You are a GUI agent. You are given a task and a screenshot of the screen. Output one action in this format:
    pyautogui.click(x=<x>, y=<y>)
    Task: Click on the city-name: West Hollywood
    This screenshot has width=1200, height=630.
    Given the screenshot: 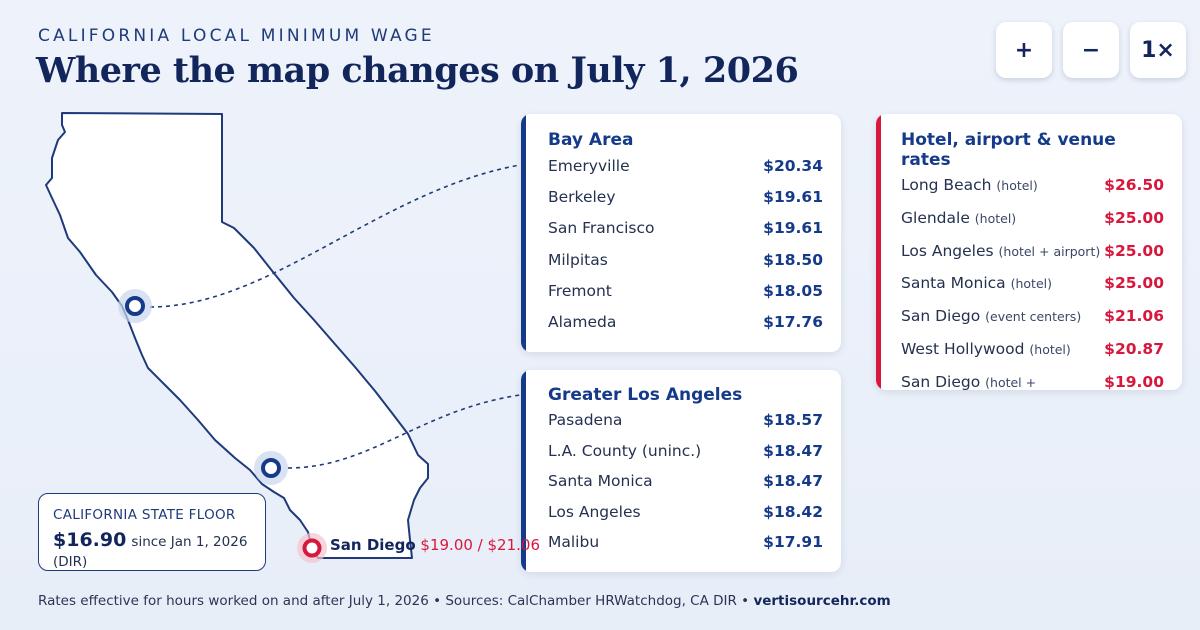 What is the action you would take?
    pyautogui.click(x=963, y=348)
    